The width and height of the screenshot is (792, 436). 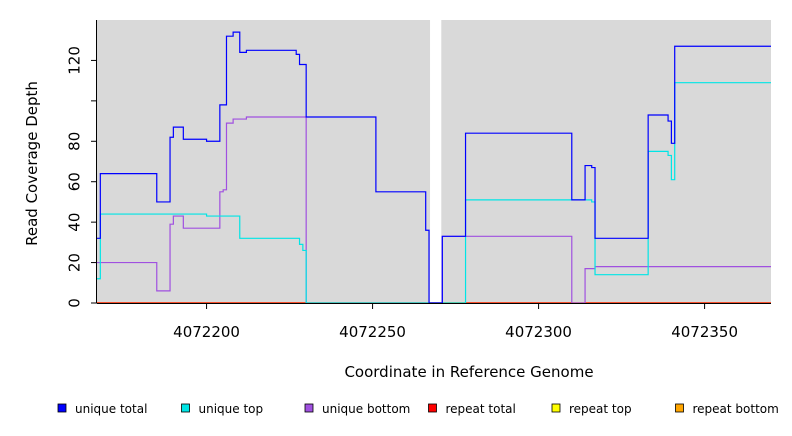 I want to click on legend-label: unique total, so click(x=111, y=409).